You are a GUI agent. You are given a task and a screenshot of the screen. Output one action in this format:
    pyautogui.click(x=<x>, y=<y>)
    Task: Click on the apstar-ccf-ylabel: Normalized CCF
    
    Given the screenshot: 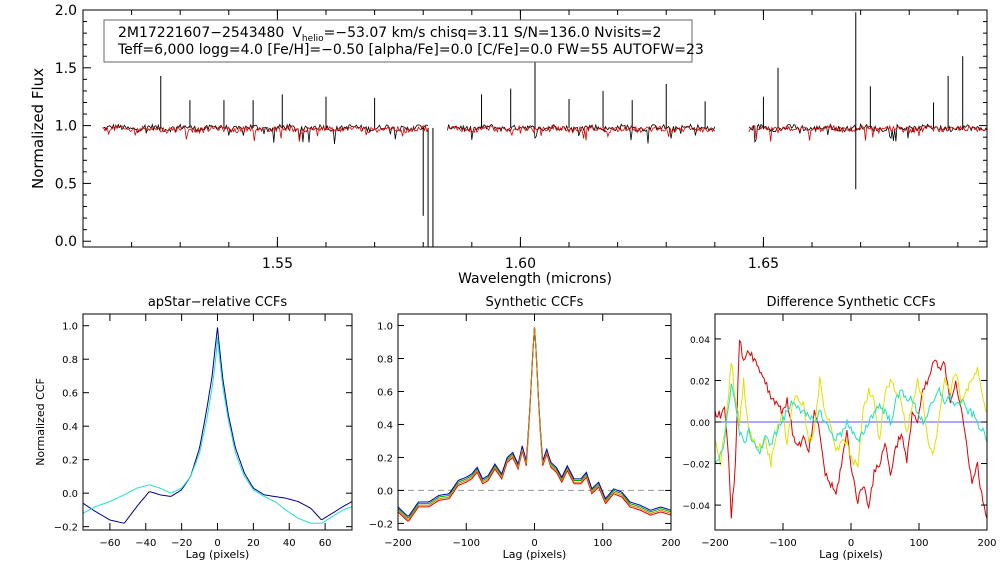 What is the action you would take?
    pyautogui.click(x=40, y=422)
    